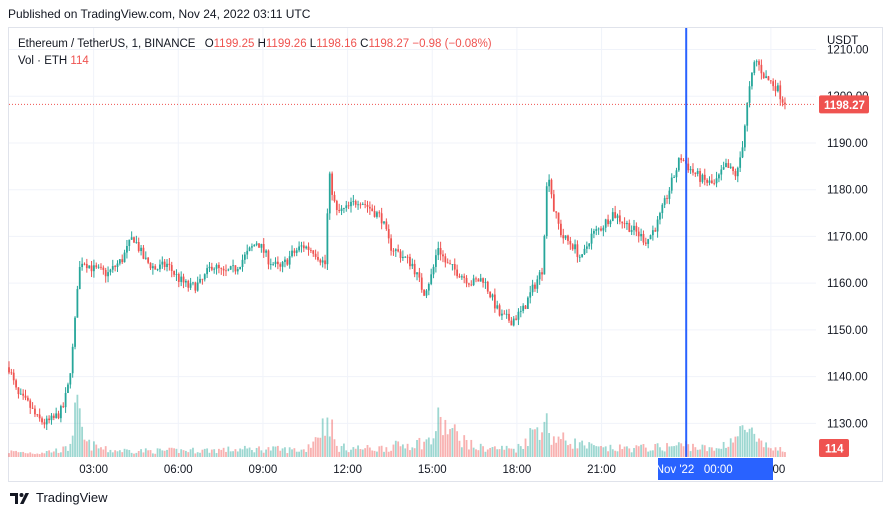 This screenshot has width=891, height=518. What do you see at coordinates (834, 448) in the screenshot?
I see `last-volume-badge` at bounding box center [834, 448].